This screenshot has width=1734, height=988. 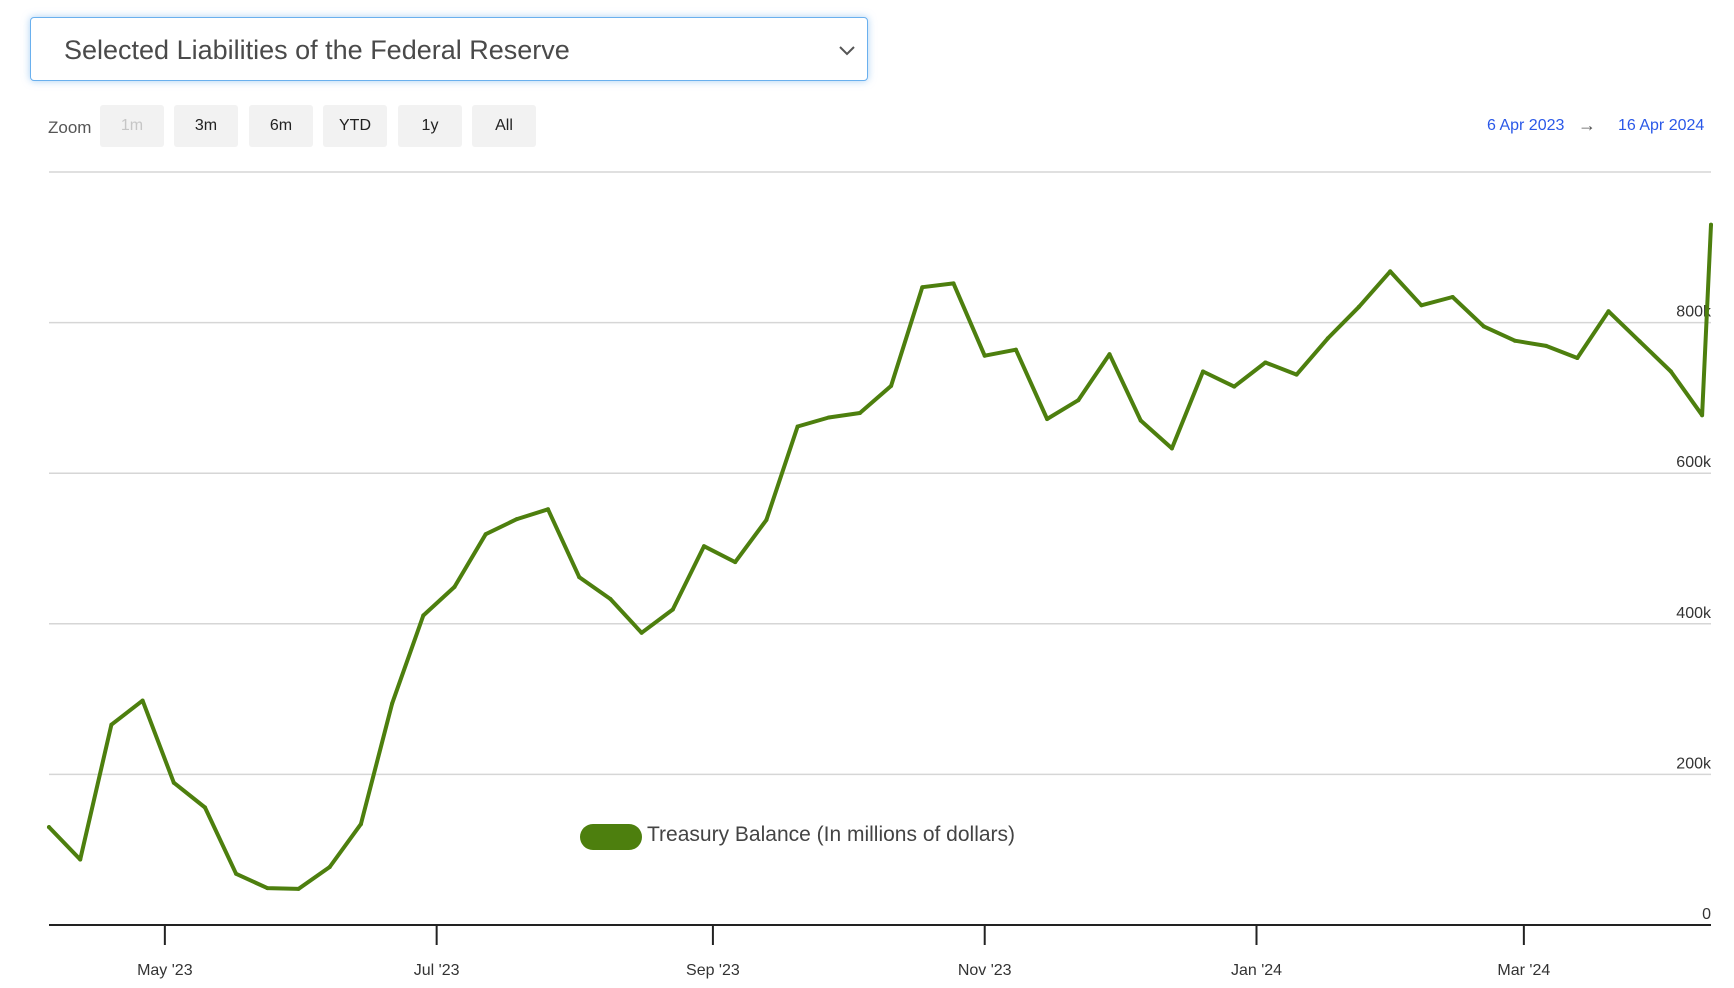 I want to click on range-end-date: 16 Apr 2024, so click(x=1661, y=125).